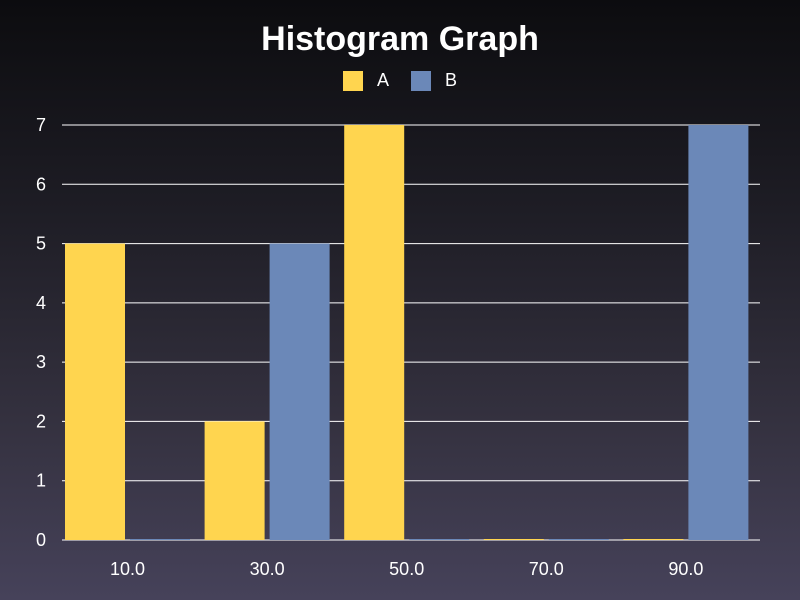  What do you see at coordinates (41, 184) in the screenshot?
I see `y-tick-label: 6` at bounding box center [41, 184].